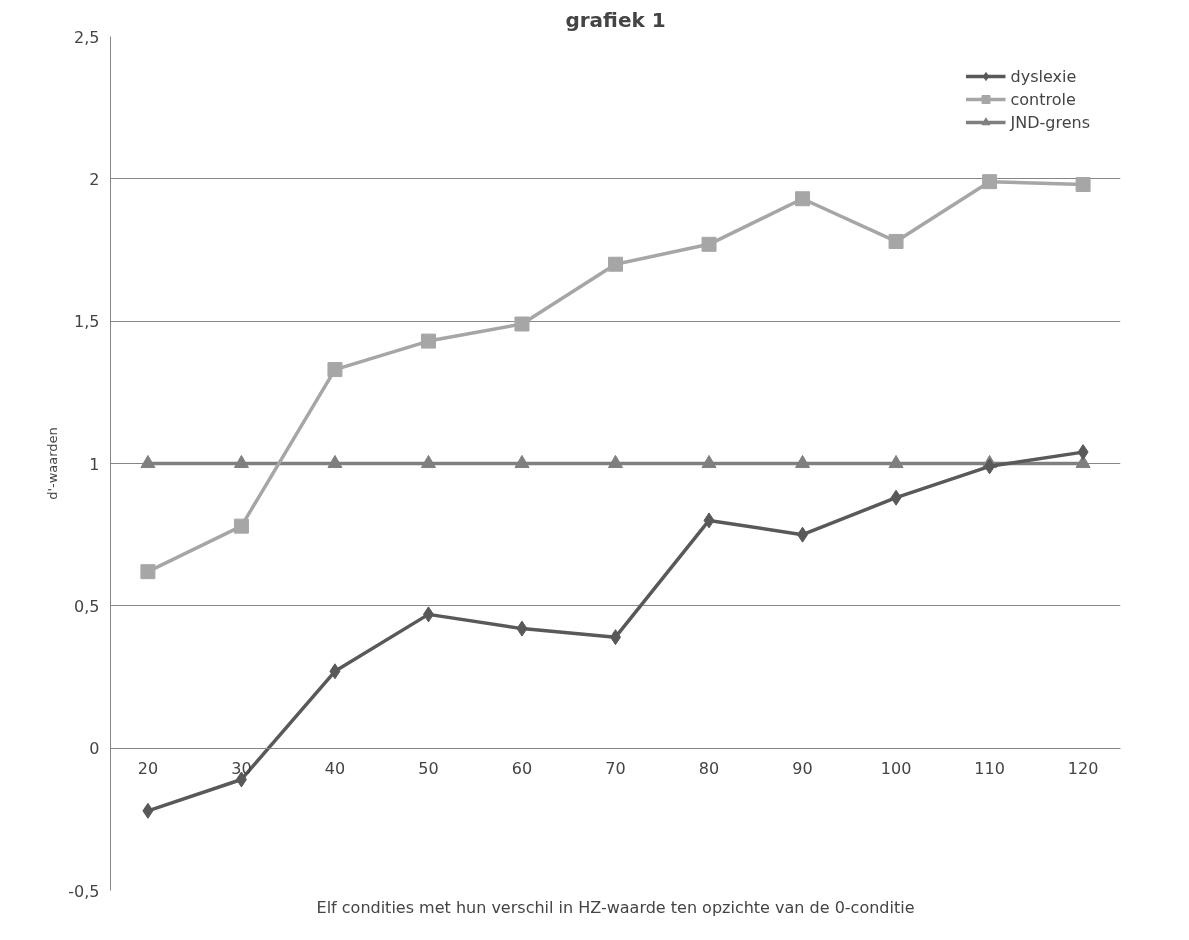  Describe the element at coordinates (335, 769) in the screenshot. I see `x-tick-label: 40` at that location.